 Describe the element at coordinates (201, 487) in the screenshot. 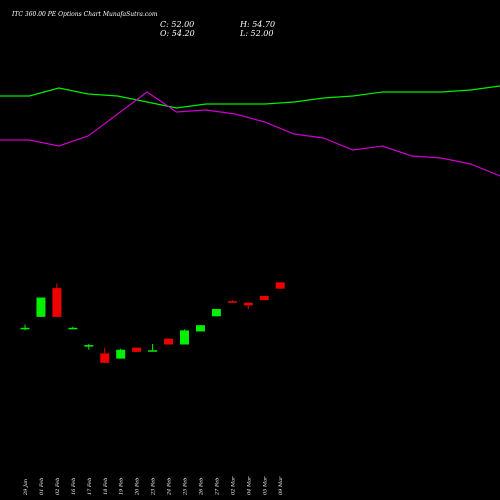

I see `x-tick-label: 26 Feb` at that location.